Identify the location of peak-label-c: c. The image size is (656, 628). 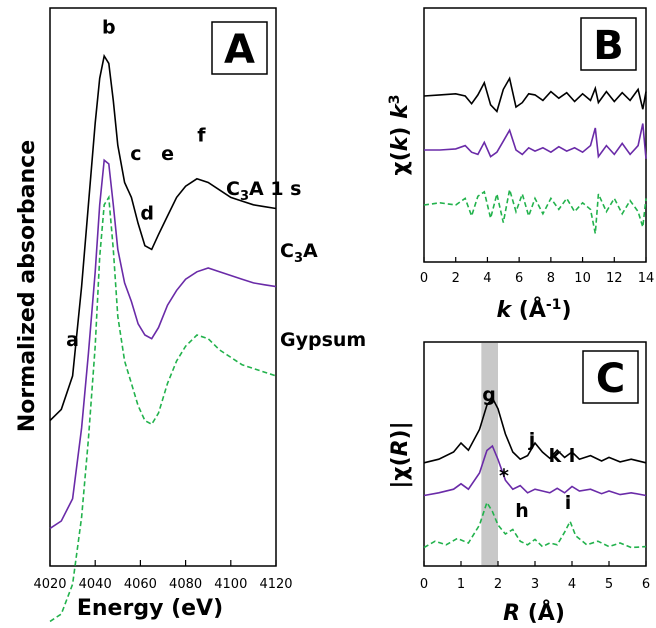
(135, 154).